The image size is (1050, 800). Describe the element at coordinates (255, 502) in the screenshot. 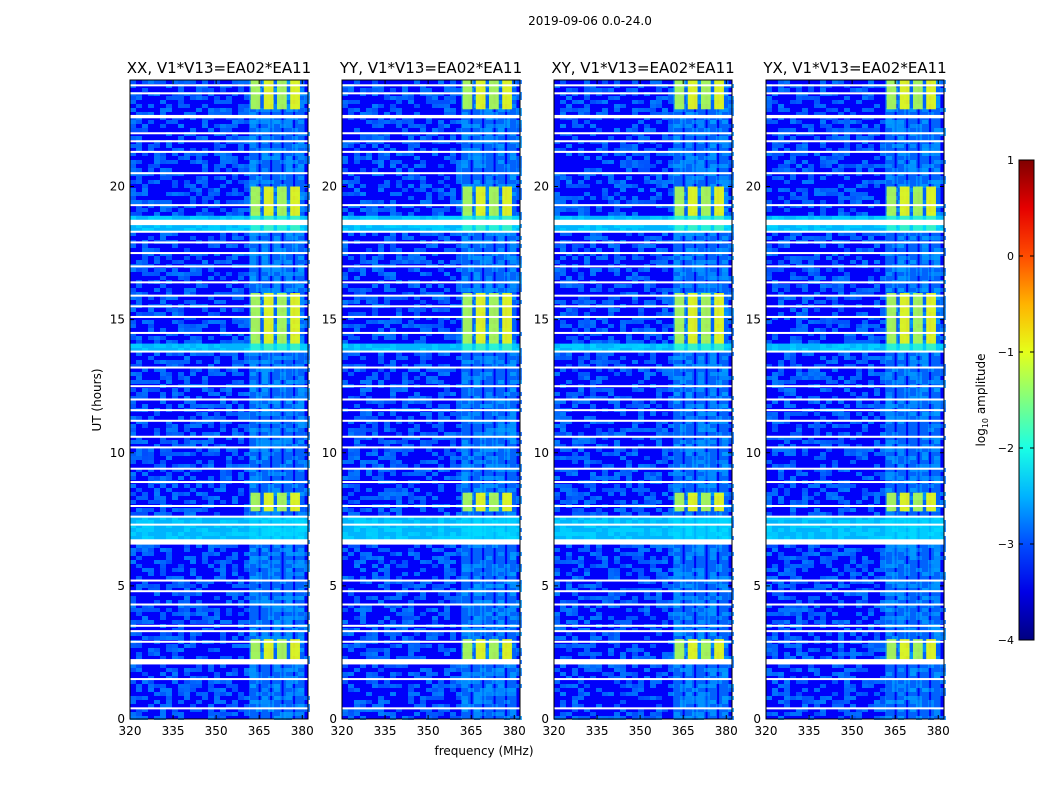

I see `emission-block` at that location.